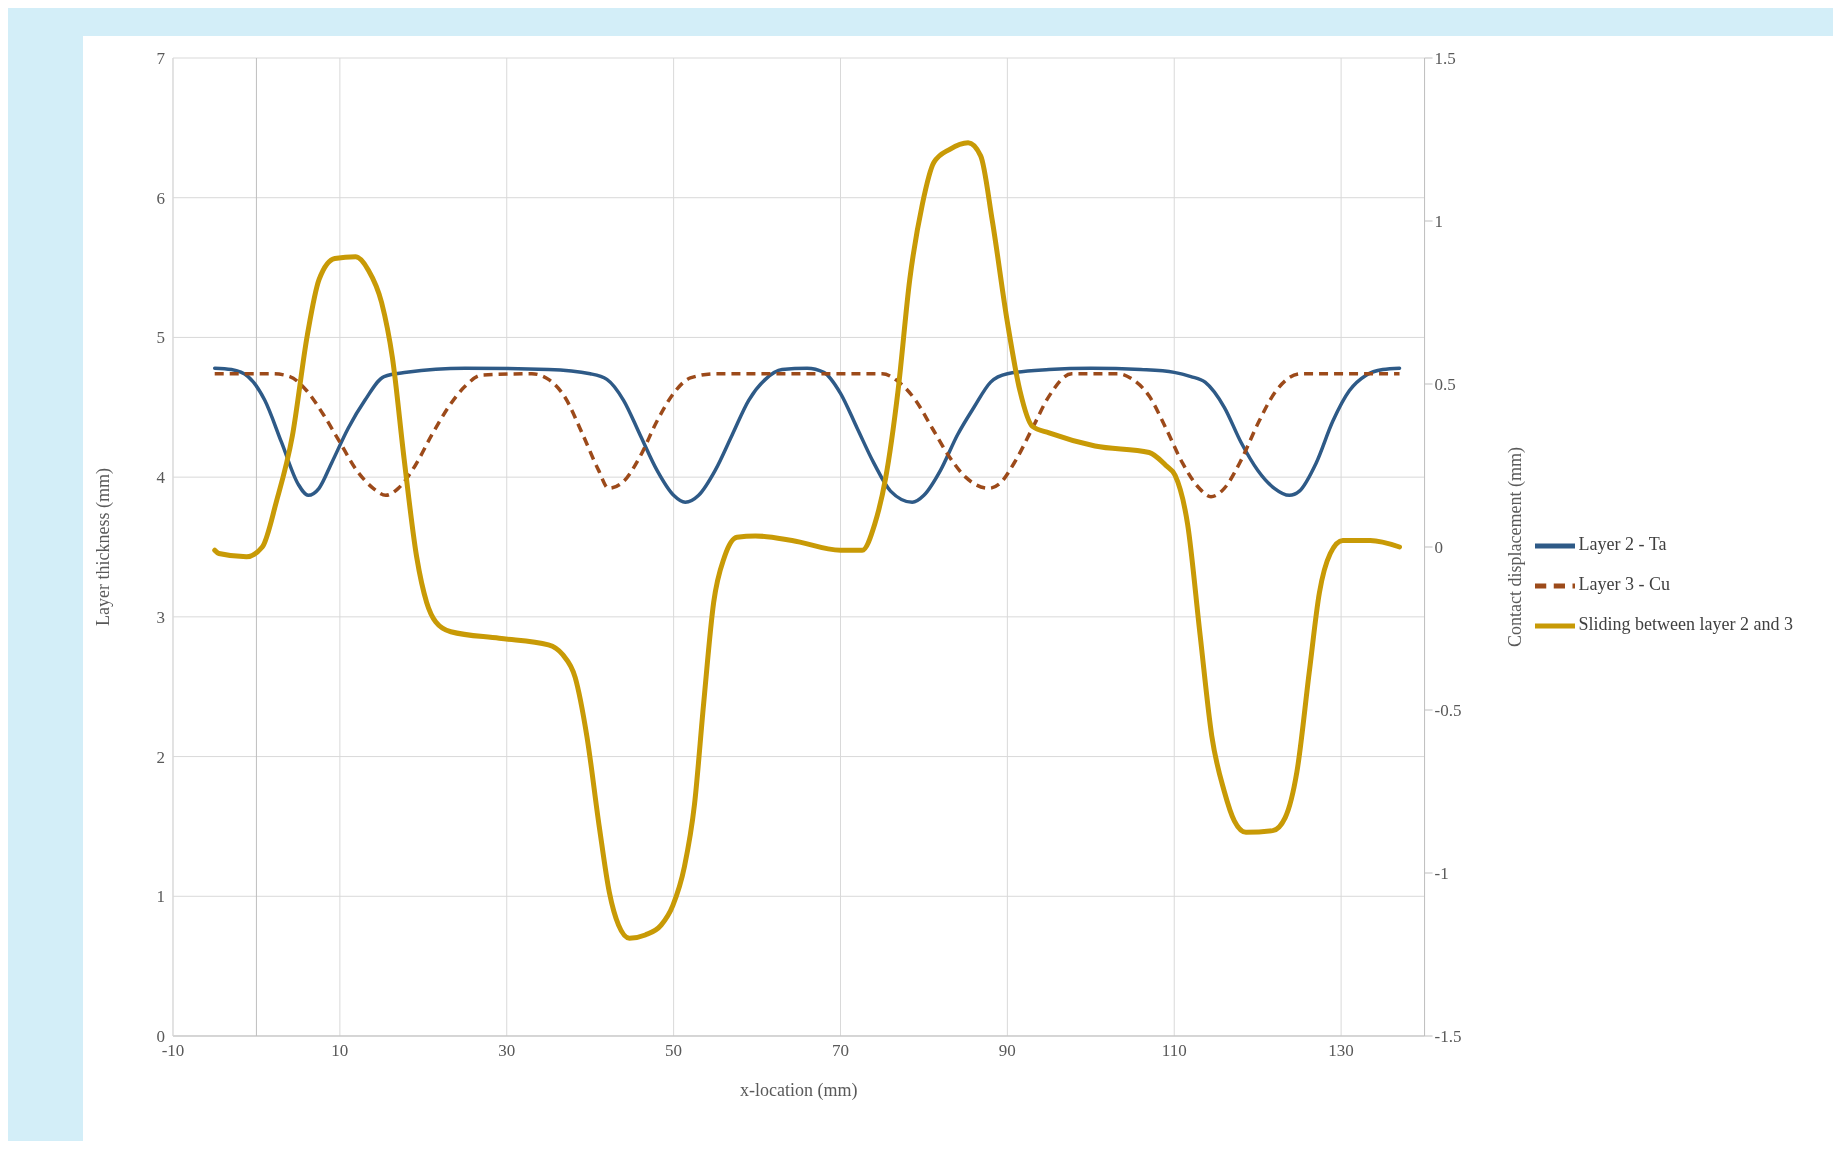  Describe the element at coordinates (1448, 1037) in the screenshot. I see `y2-tick-label: -1.5` at that location.